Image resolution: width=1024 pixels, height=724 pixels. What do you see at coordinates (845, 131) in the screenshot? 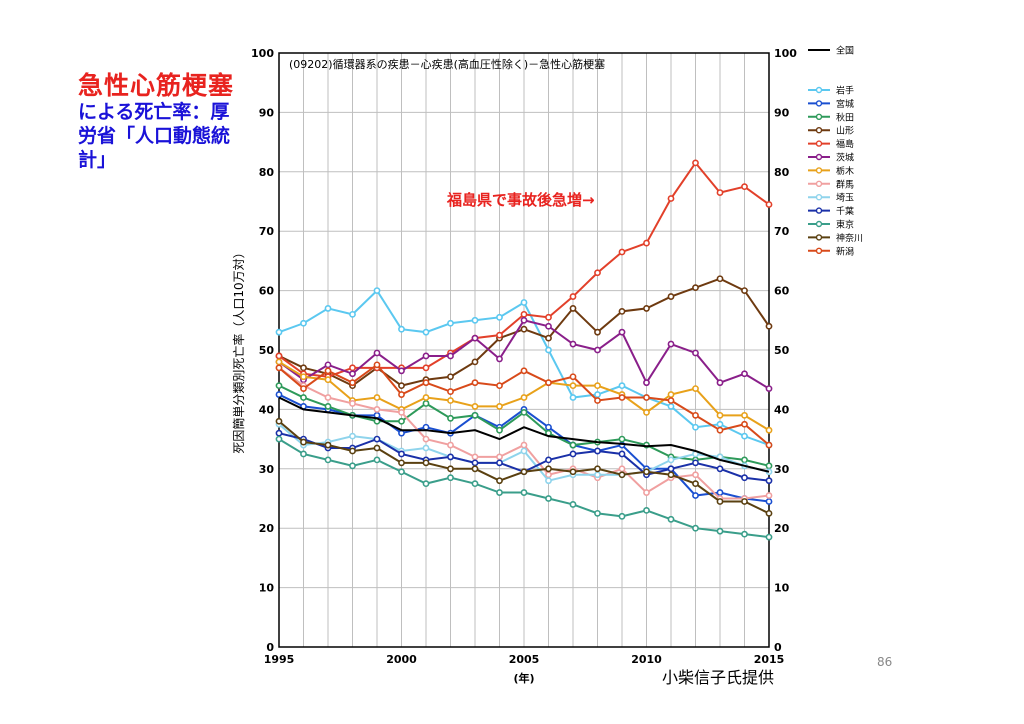
I see `legend-label: 山形` at bounding box center [845, 131].